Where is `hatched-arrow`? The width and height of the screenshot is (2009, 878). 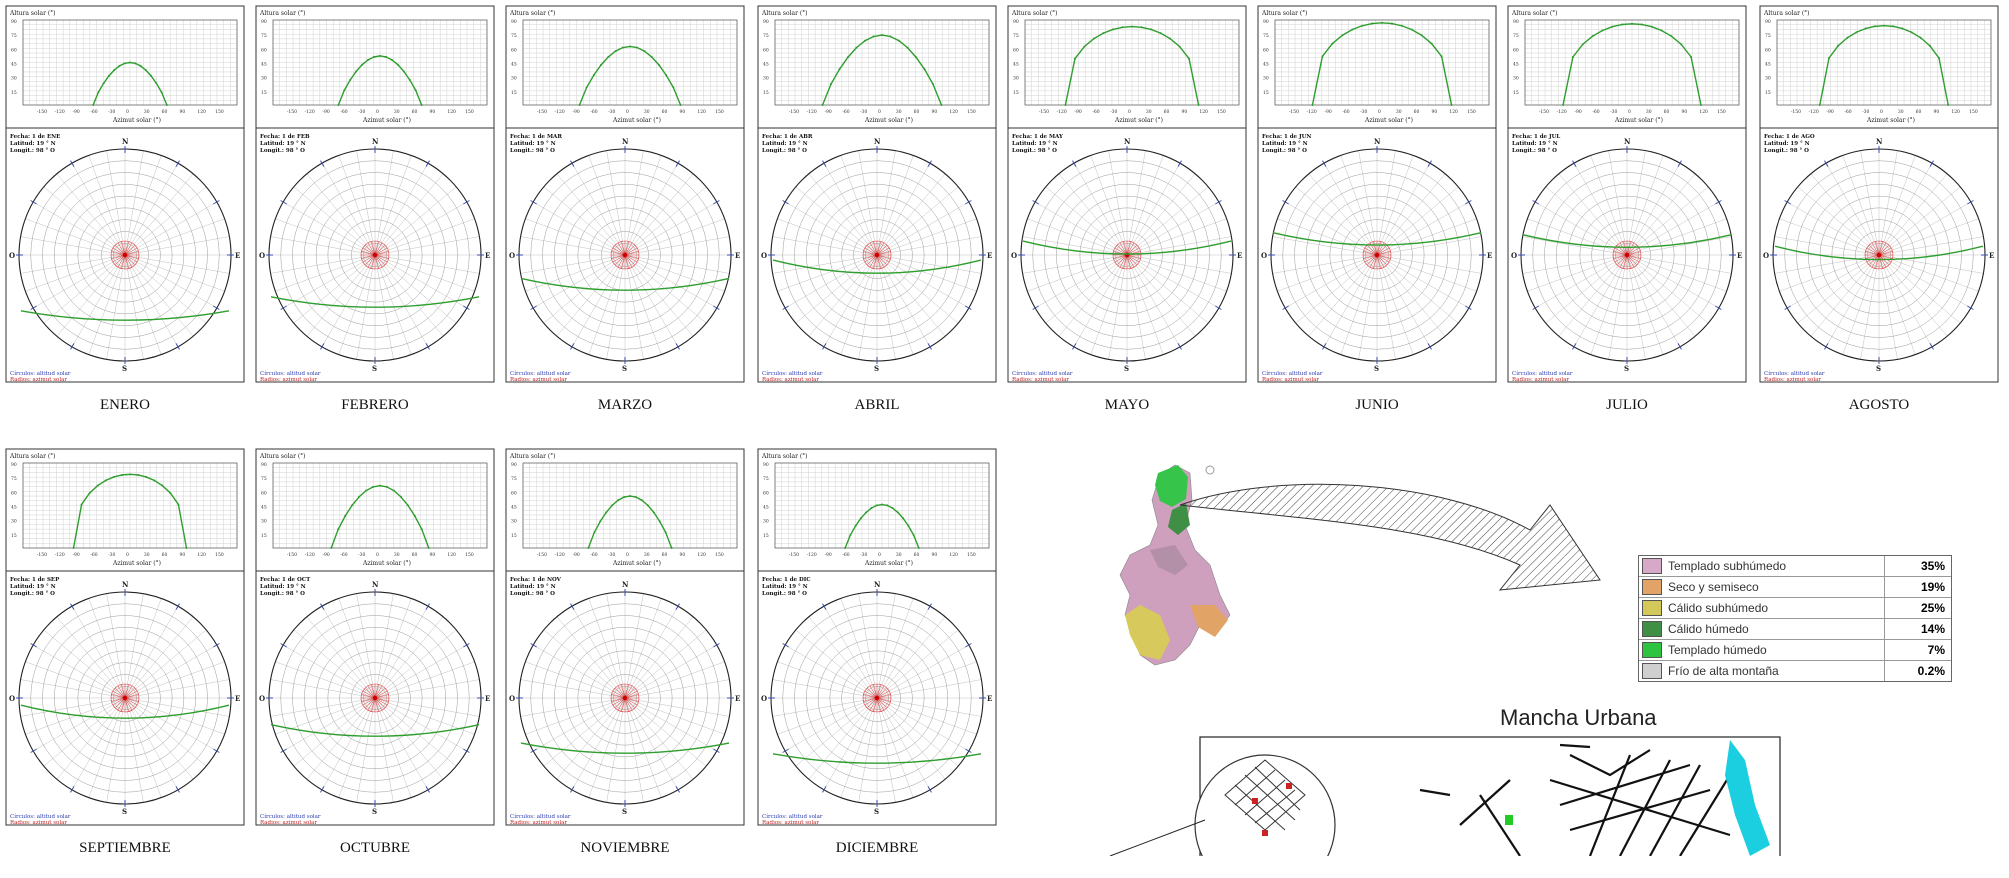
hatched-arrow is located at coordinates (1390, 537).